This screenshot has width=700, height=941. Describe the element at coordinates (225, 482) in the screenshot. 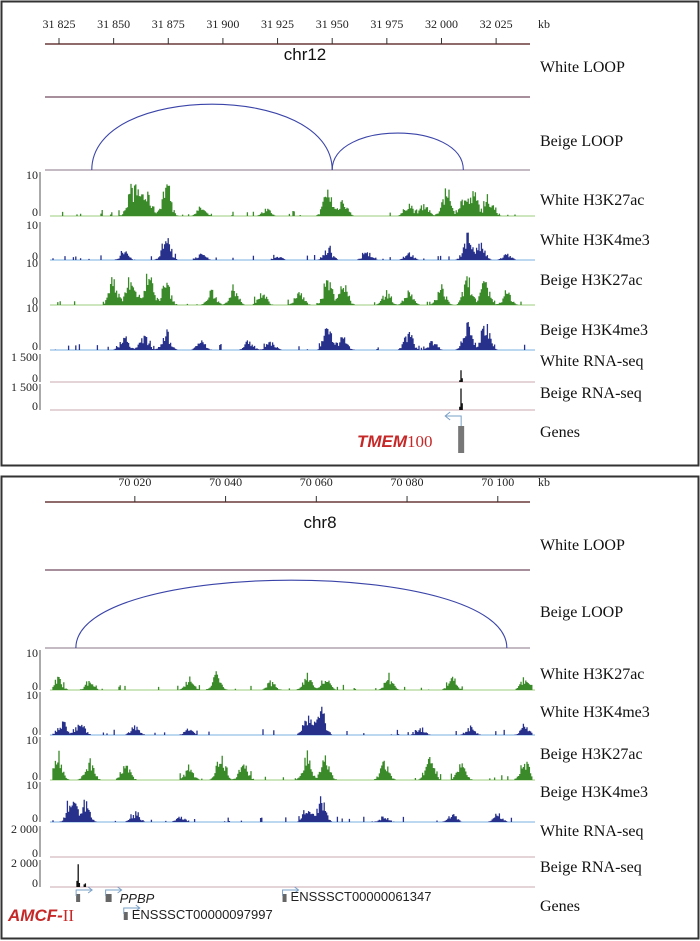

I see `axis-tick-label: 70 040` at that location.